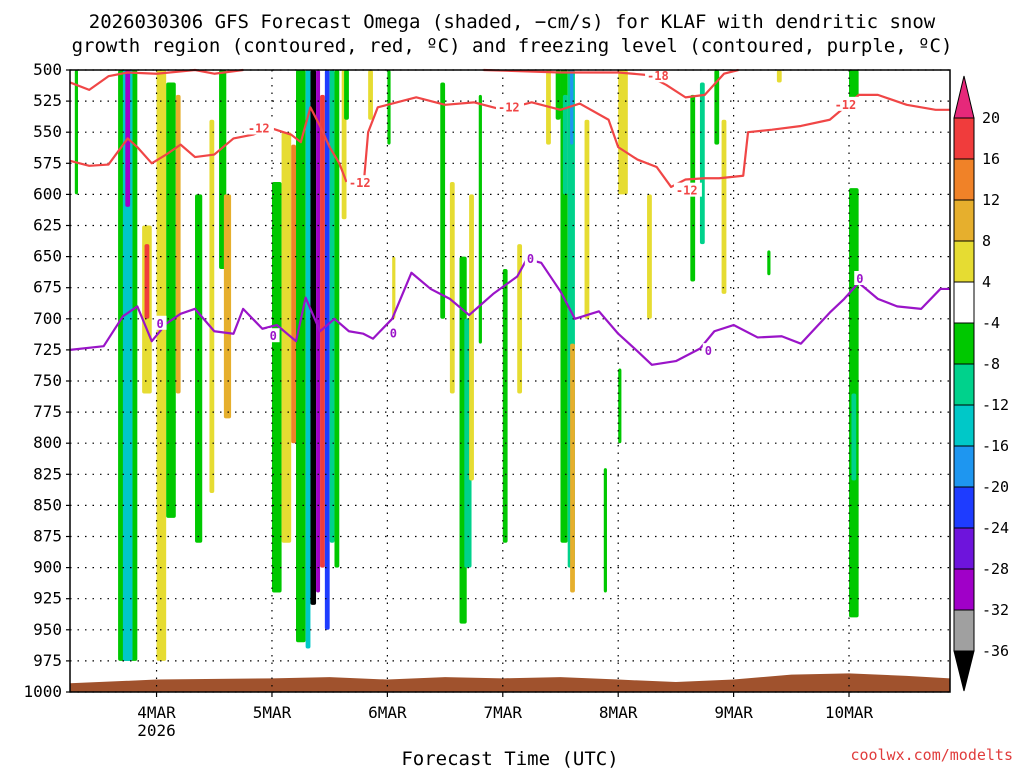 Image resolution: width=1024 pixels, height=768 pixels. What do you see at coordinates (503, 712) in the screenshot?
I see `x-tick-label: 7MAR` at bounding box center [503, 712].